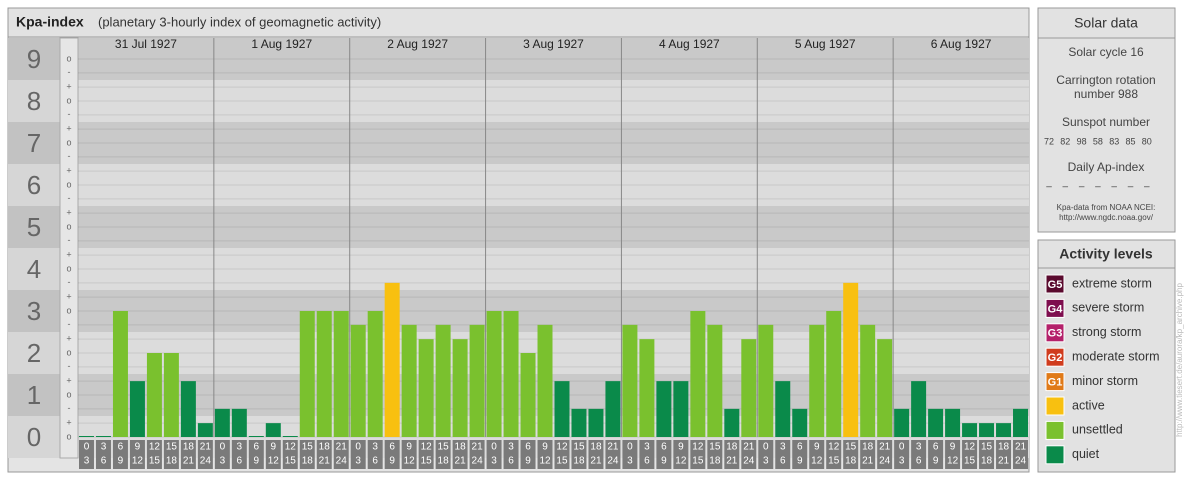 The image size is (1184, 480). I want to click on legend-label: minor storm, so click(1105, 381).